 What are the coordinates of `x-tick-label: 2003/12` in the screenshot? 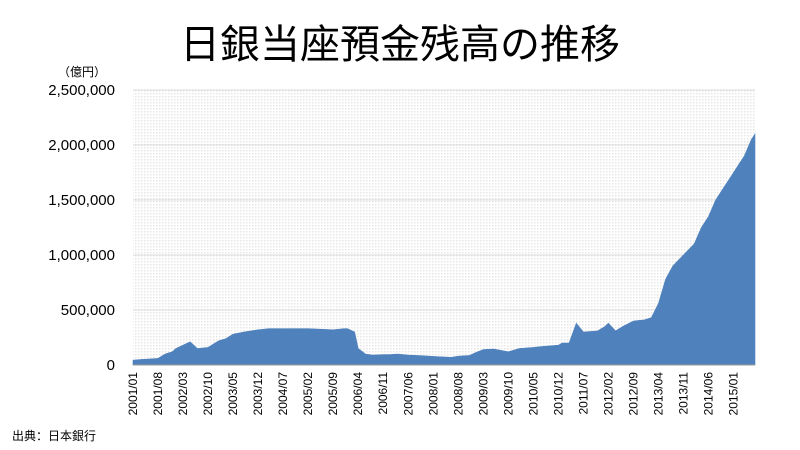 It's located at (258, 394).